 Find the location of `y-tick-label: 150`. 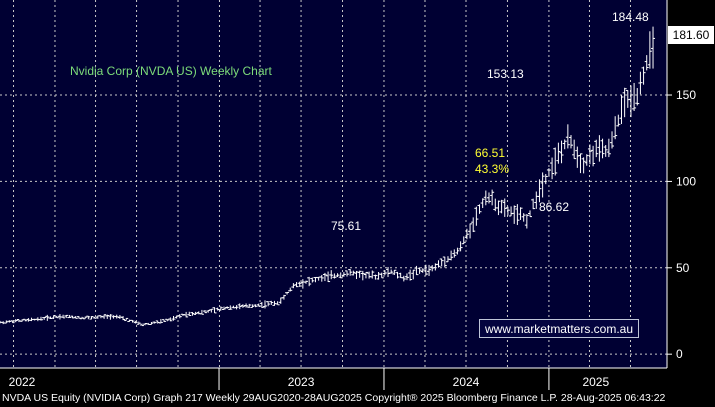

y-tick-label: 150 is located at coordinates (686, 95).